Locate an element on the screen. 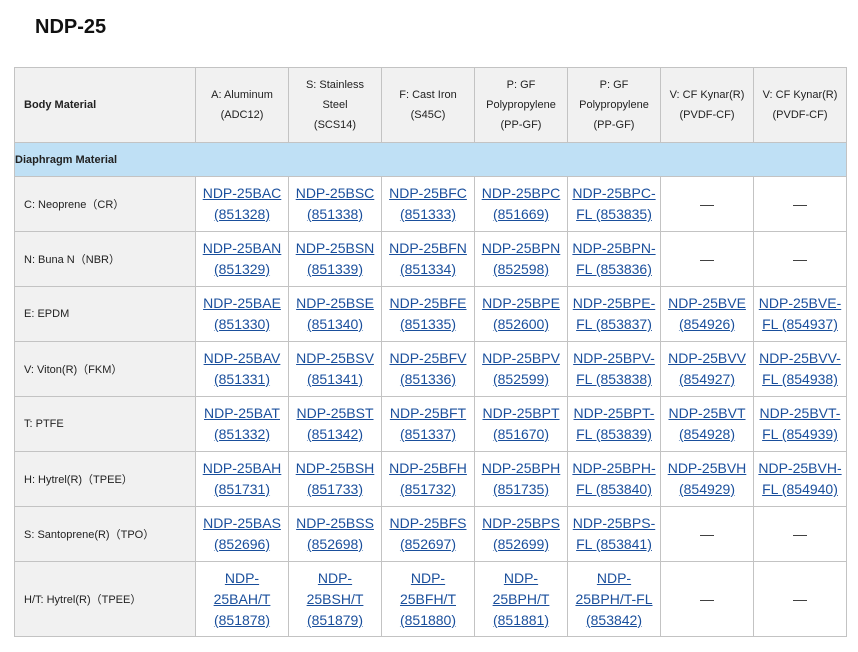 The image size is (858, 652). product-link-line: NDP-25BAT is located at coordinates (242, 413).